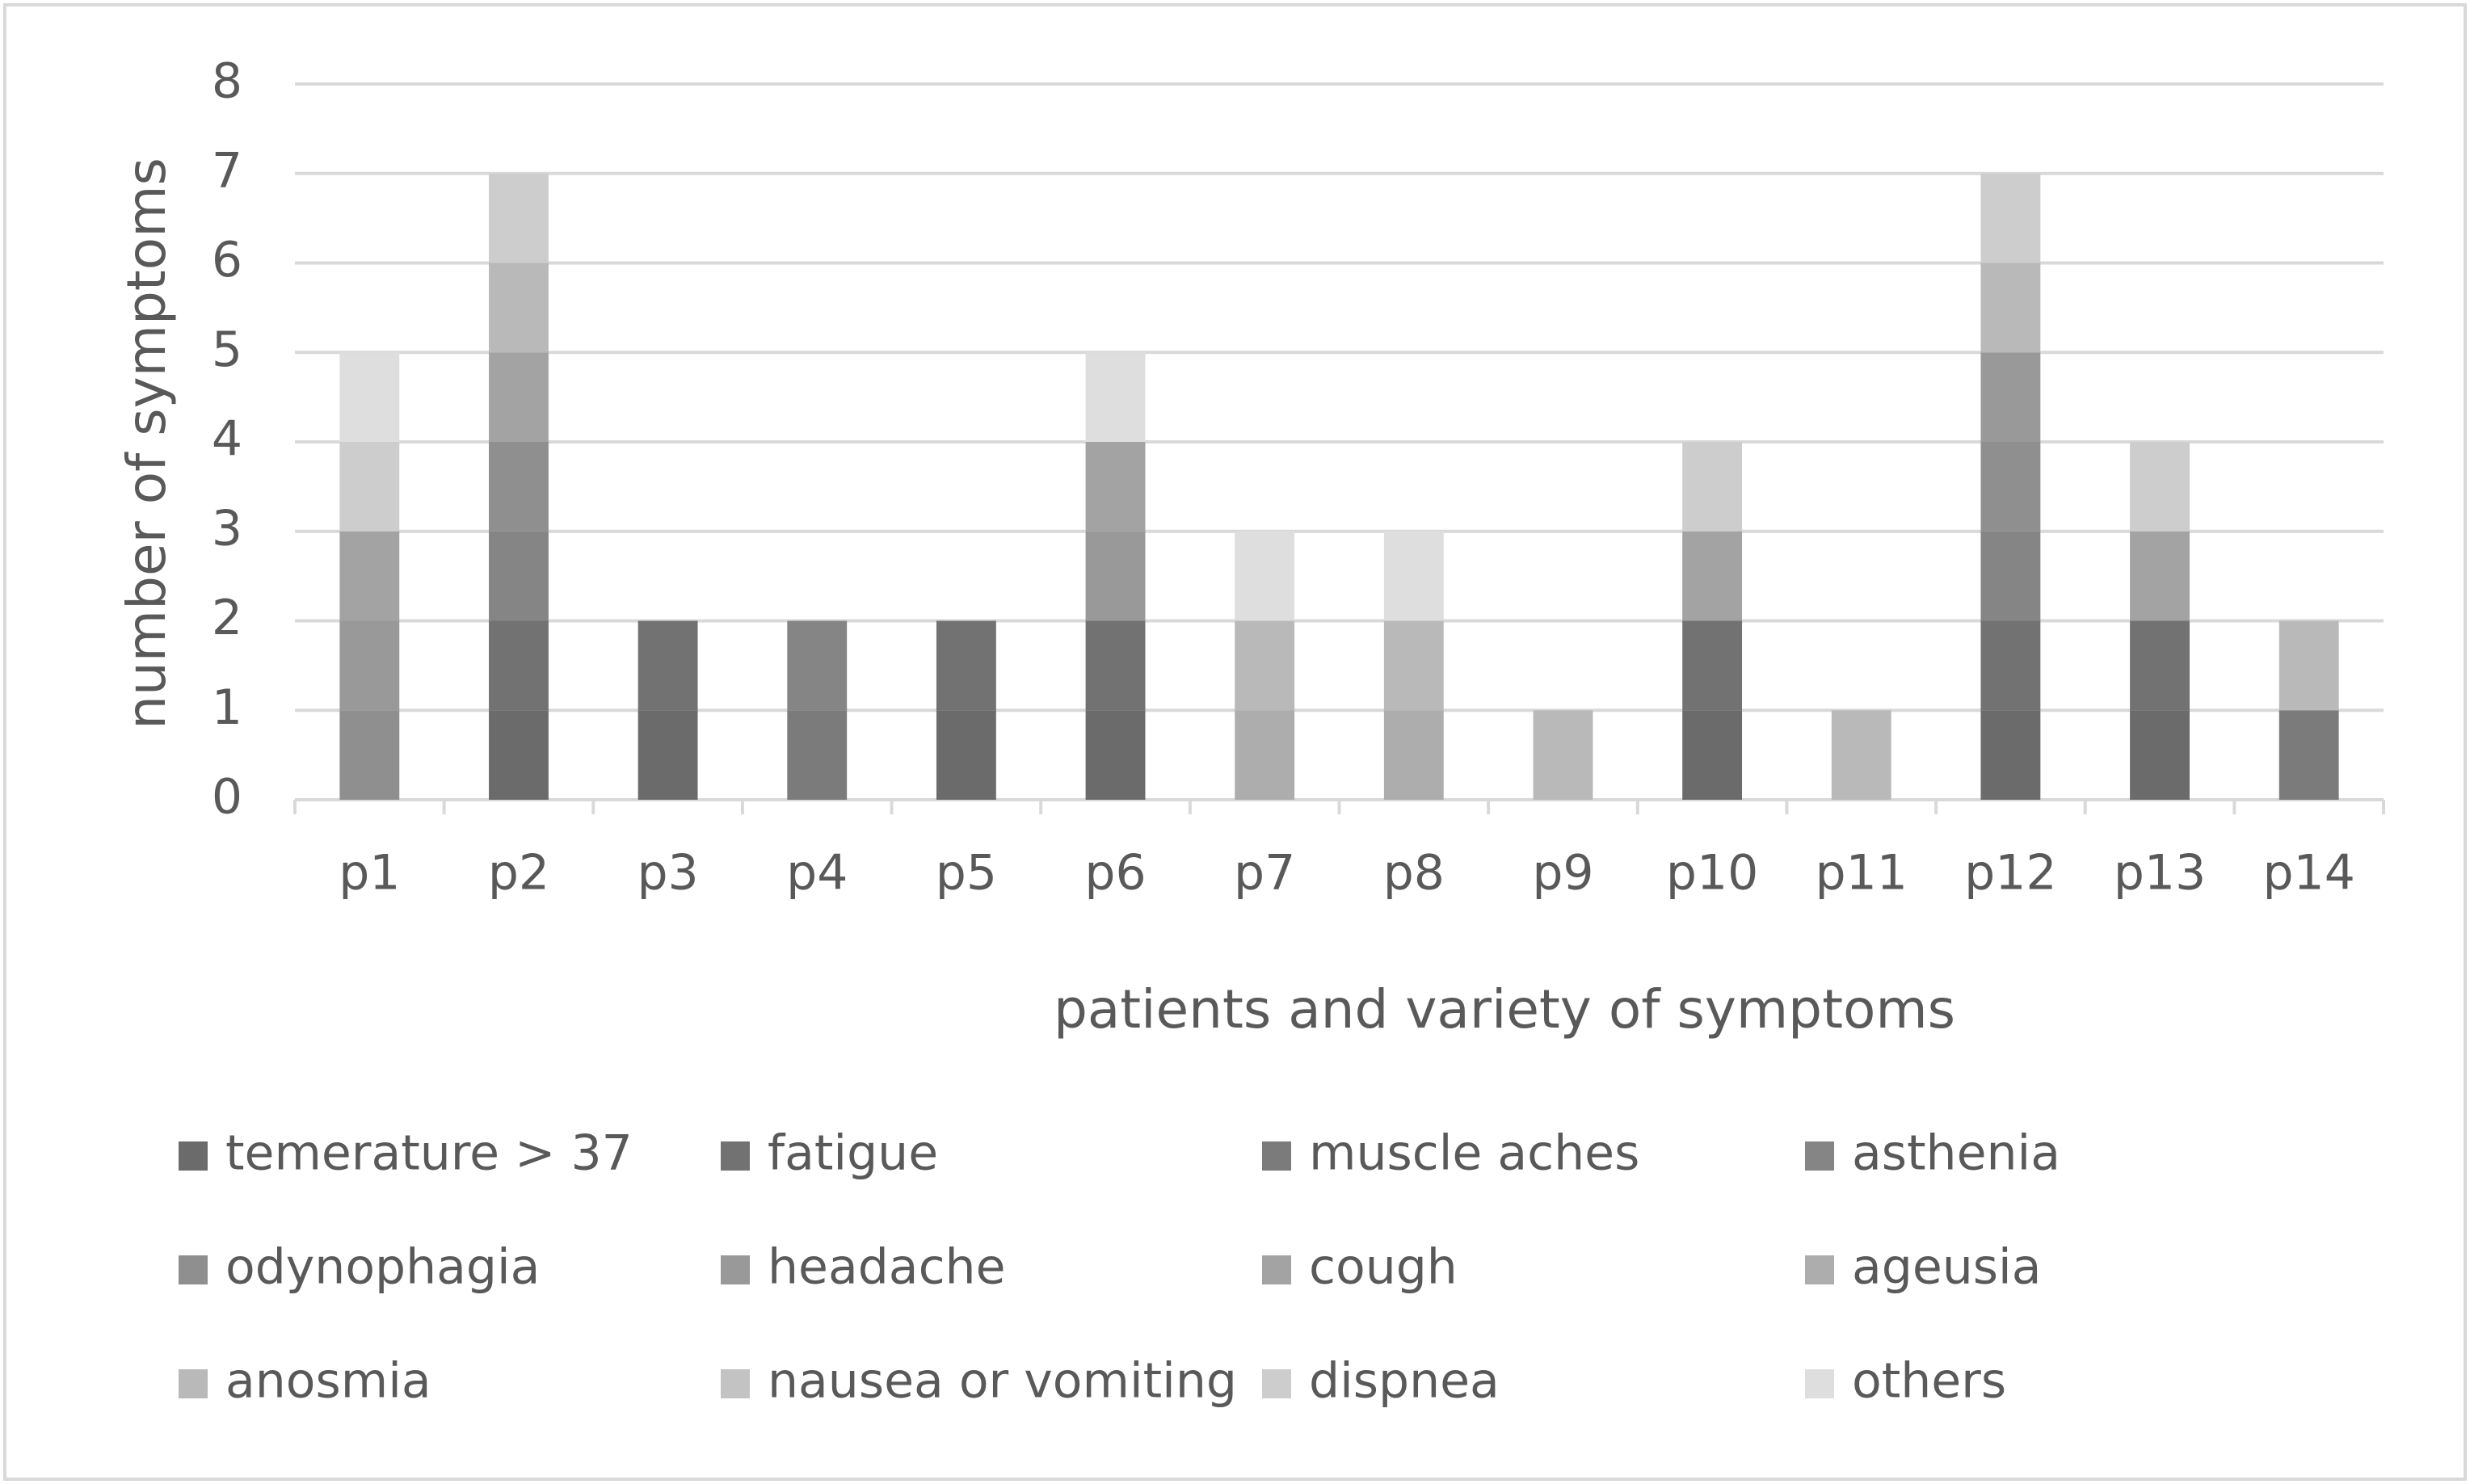 Image resolution: width=2470 pixels, height=1484 pixels. Describe the element at coordinates (1947, 1267) in the screenshot. I see `legend-label: ageusia` at that location.